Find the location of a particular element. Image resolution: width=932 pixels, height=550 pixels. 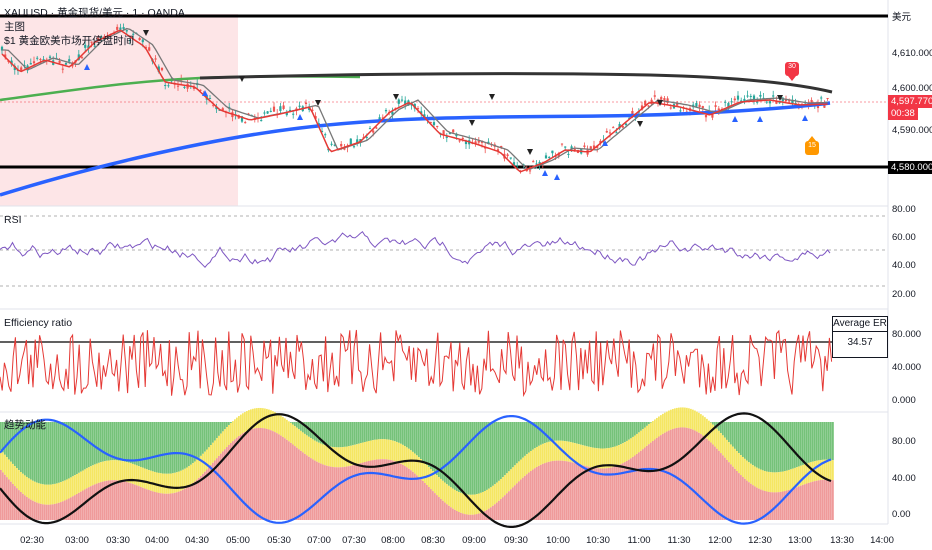

signal-marker-top is located at coordinates (792, 71).